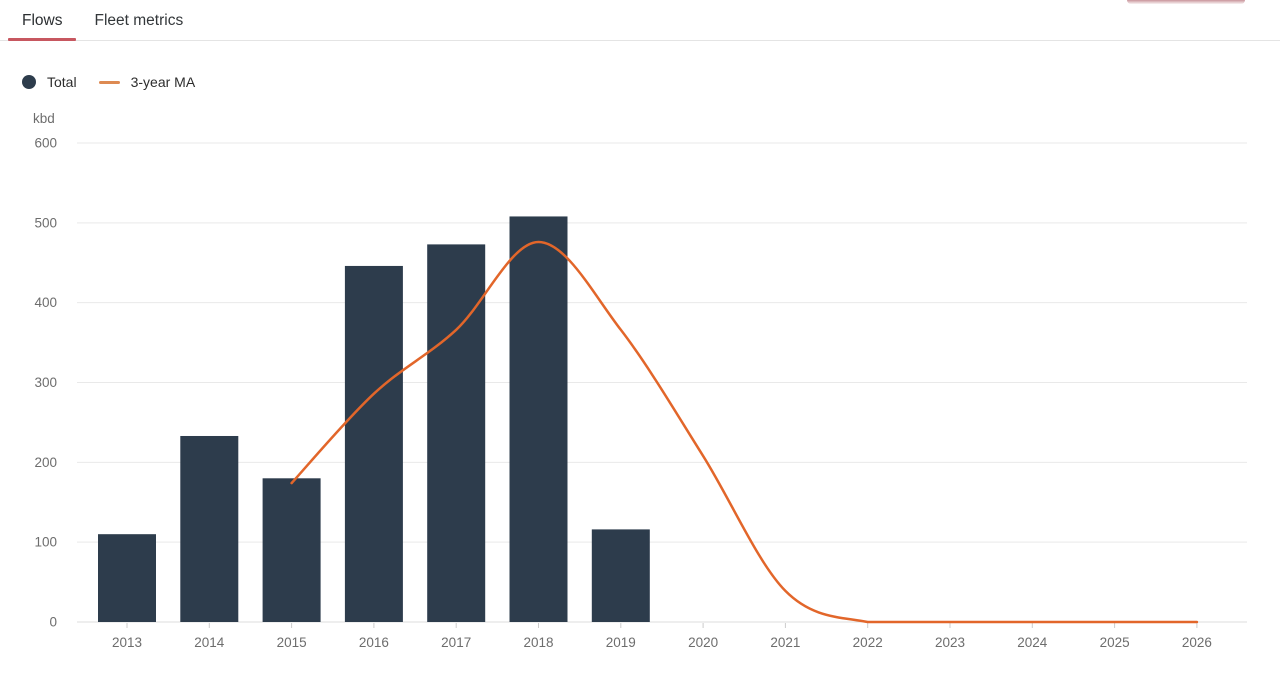 Image resolution: width=1280 pixels, height=681 pixels. Describe the element at coordinates (785, 642) in the screenshot. I see `x-axis-tick-label: 2021` at that location.